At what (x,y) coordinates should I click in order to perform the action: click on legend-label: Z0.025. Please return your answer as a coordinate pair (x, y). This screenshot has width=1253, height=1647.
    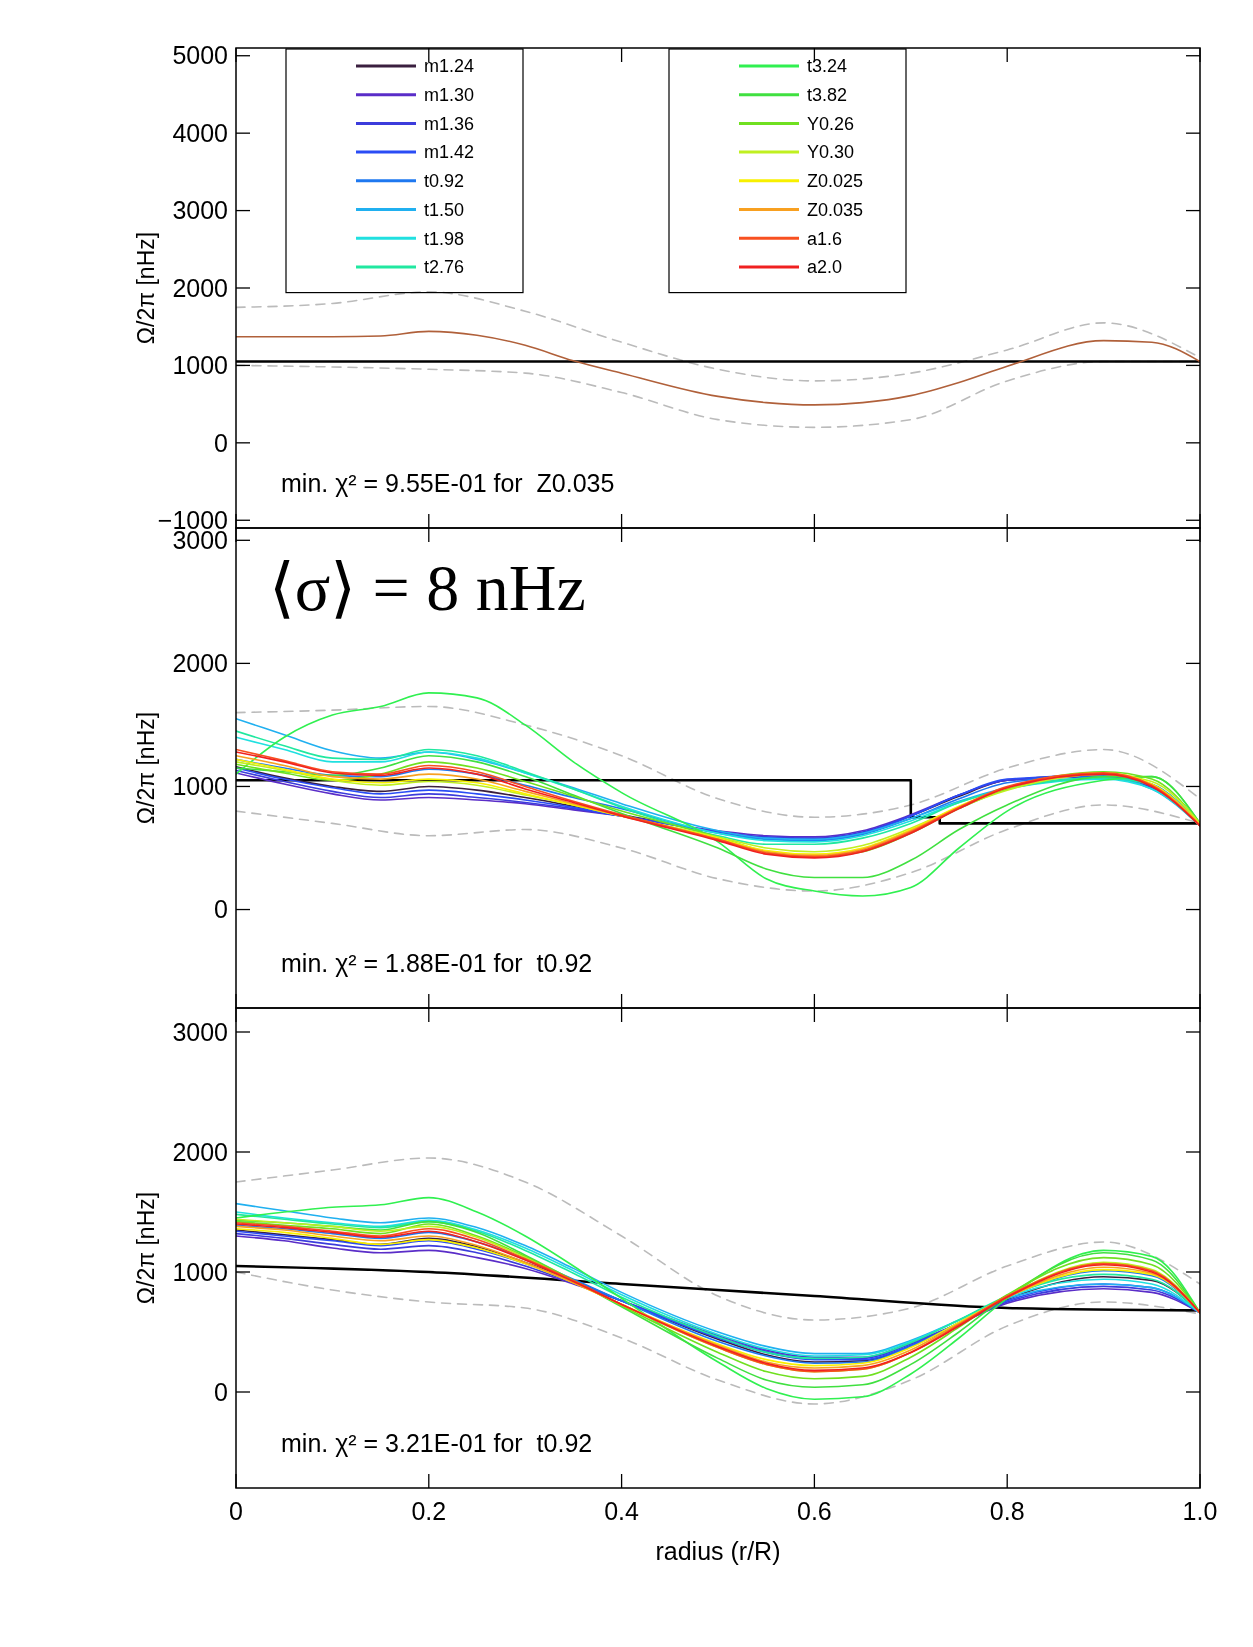
    Looking at the image, I should click on (835, 181).